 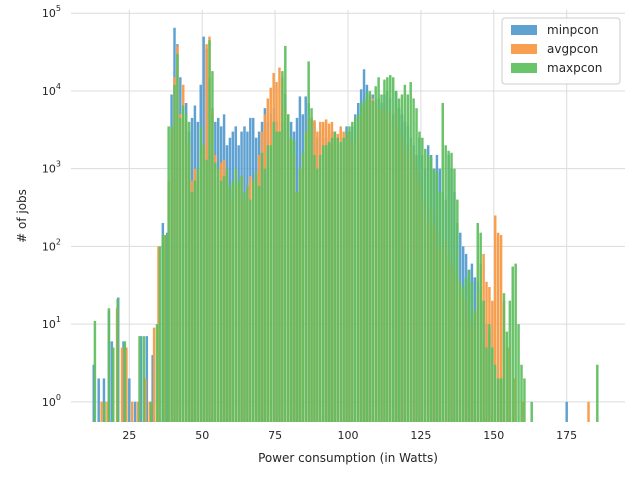 What do you see at coordinates (58, 164) in the screenshot?
I see `y-tick-exponent: 3` at bounding box center [58, 164].